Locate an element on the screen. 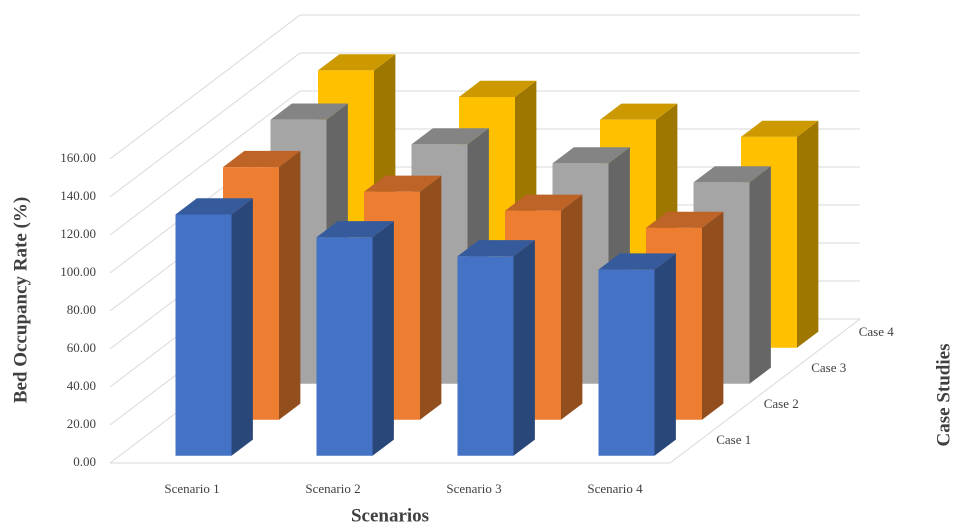 The width and height of the screenshot is (956, 529). y-tick-label: 120.00 is located at coordinates (78, 233).